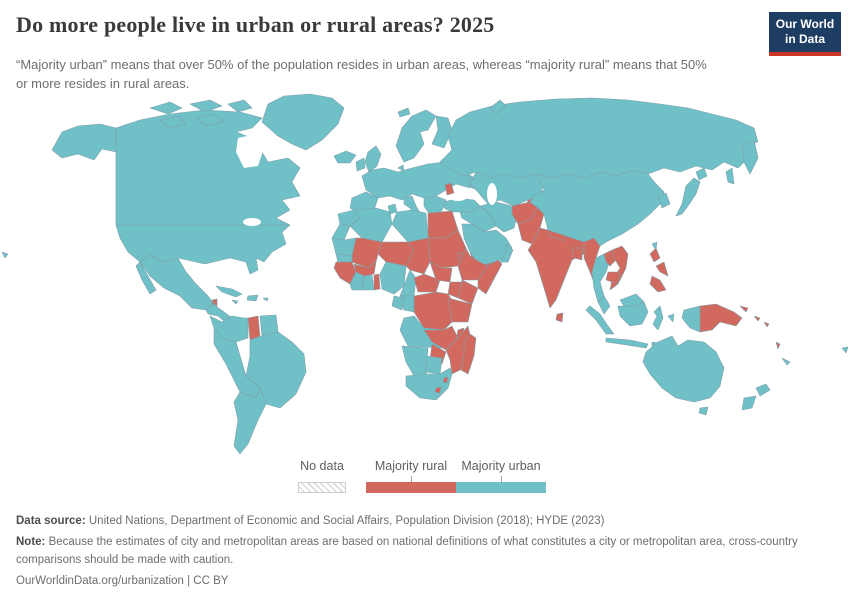 This screenshot has width=850, height=600. What do you see at coordinates (455, 290) in the screenshot?
I see `country-uganda` at bounding box center [455, 290].